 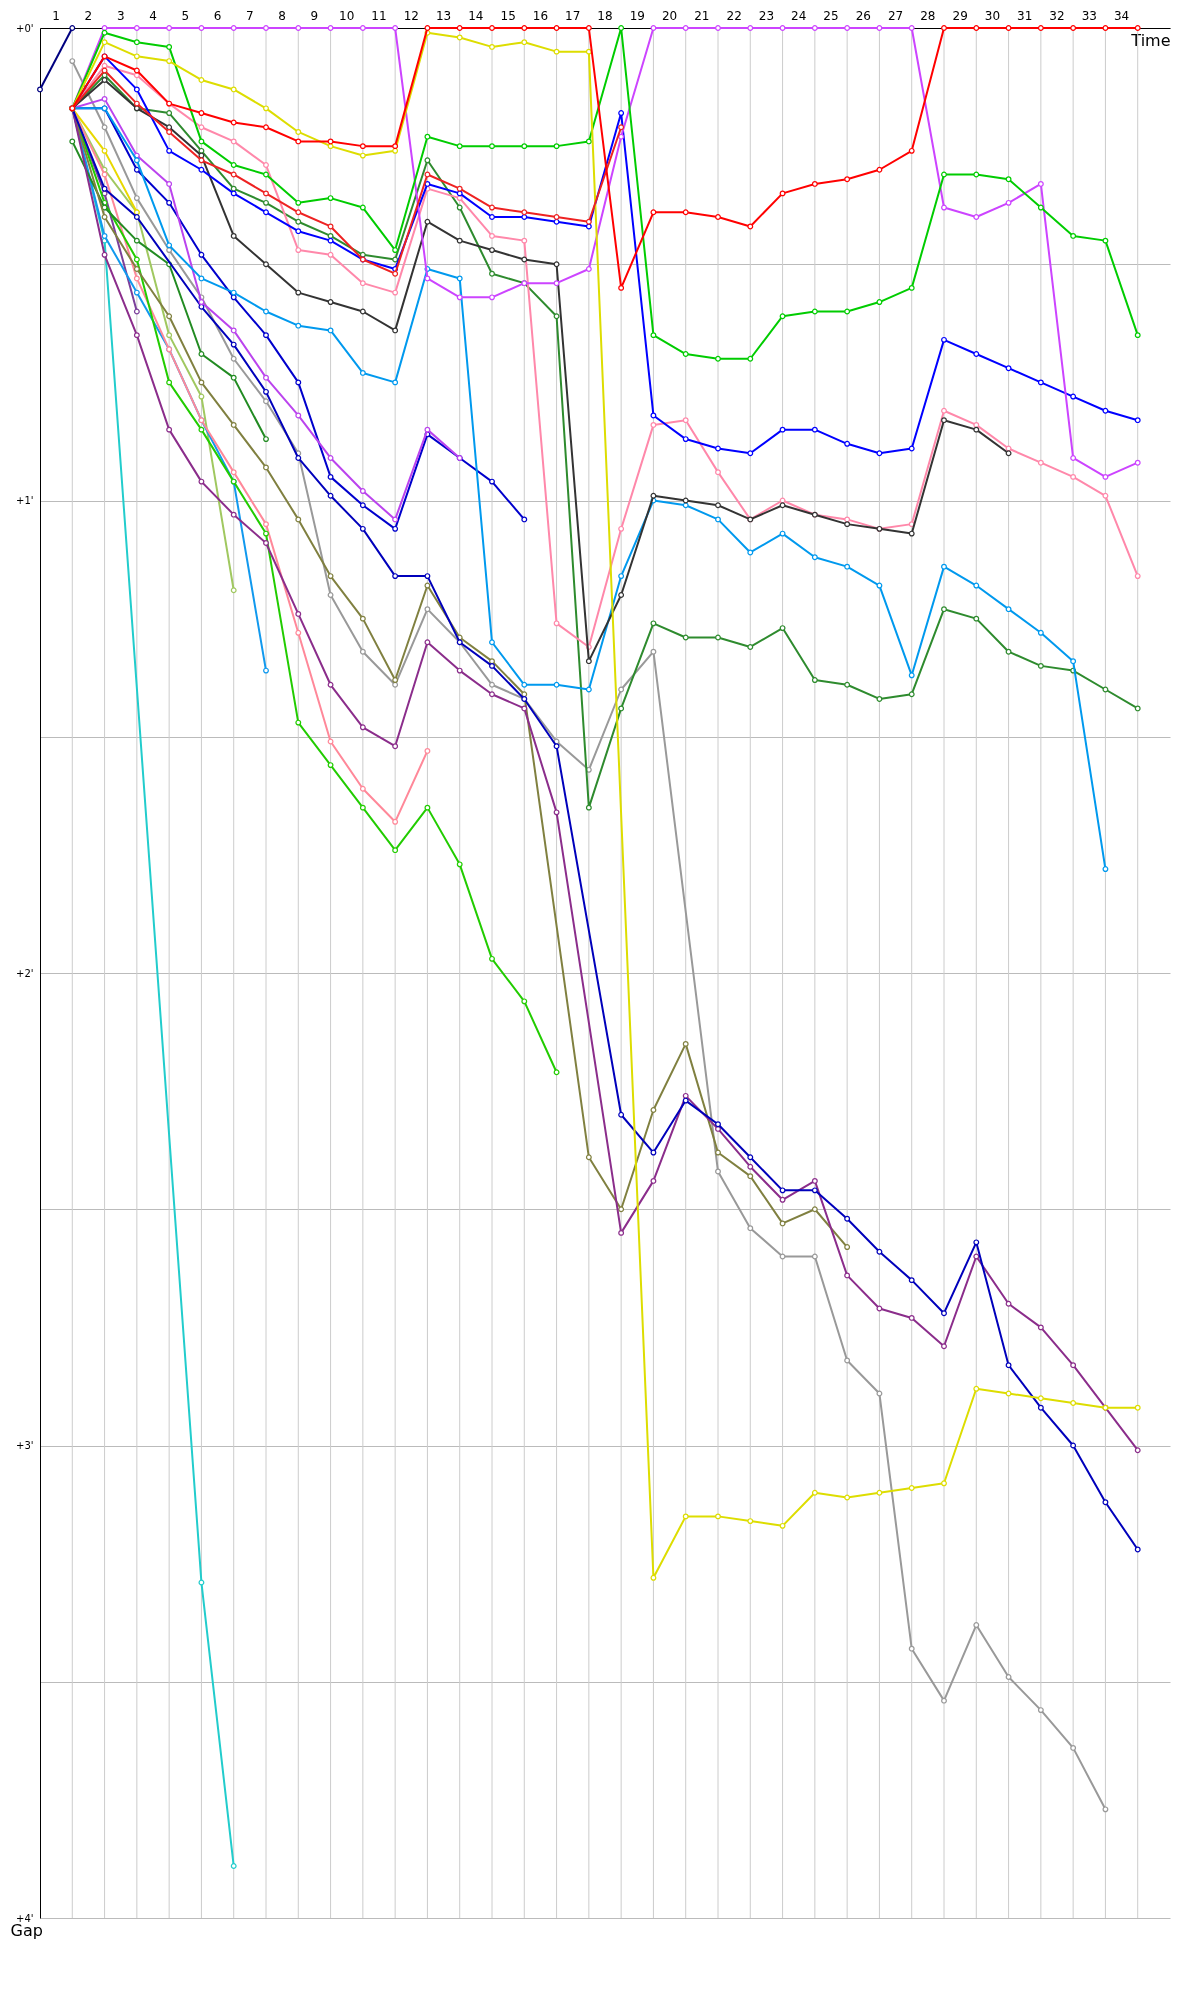 I want to click on x-tick-label: 3, so click(x=120, y=16).